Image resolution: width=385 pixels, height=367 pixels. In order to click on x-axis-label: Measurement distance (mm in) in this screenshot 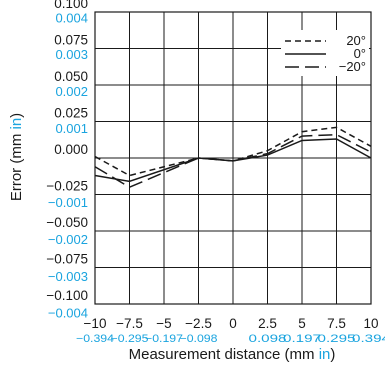, I will do `click(232, 354)`.